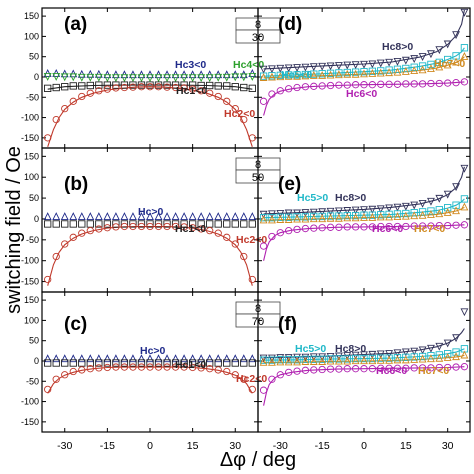  I want to click on y-tick-label: -150, so click(30, 282).